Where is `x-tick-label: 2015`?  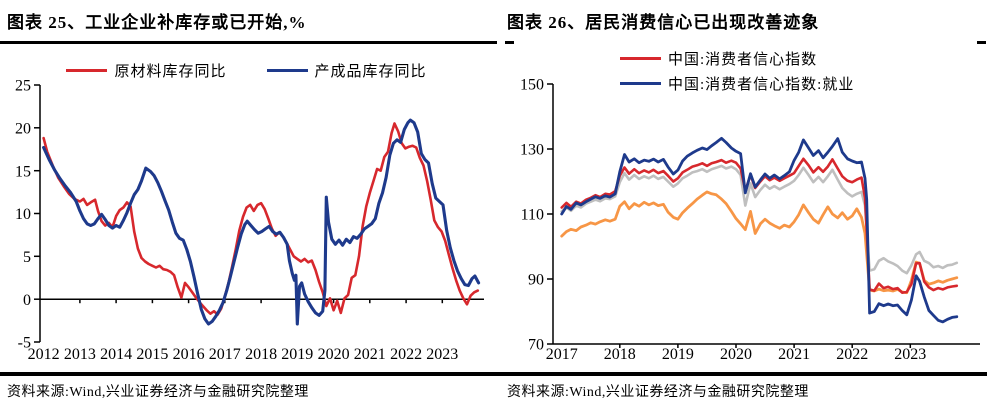
x-tick-label: 2015 is located at coordinates (152, 354).